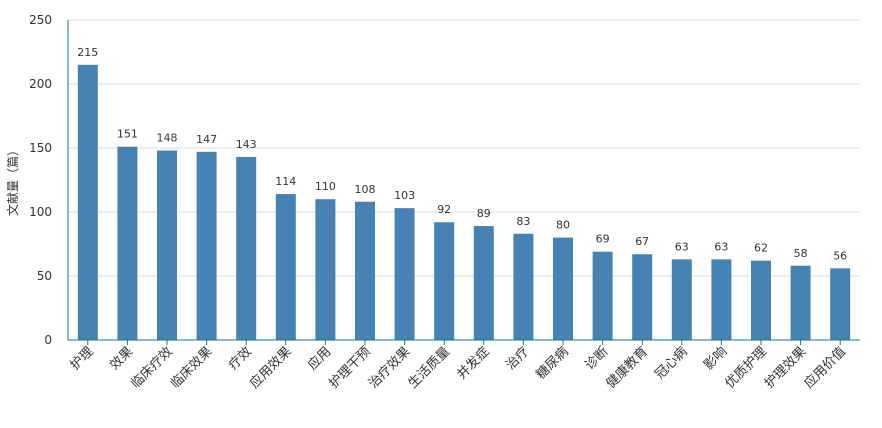 The image size is (882, 428). What do you see at coordinates (596, 358) in the screenshot?
I see `x-tick-label: 诊断` at bounding box center [596, 358].